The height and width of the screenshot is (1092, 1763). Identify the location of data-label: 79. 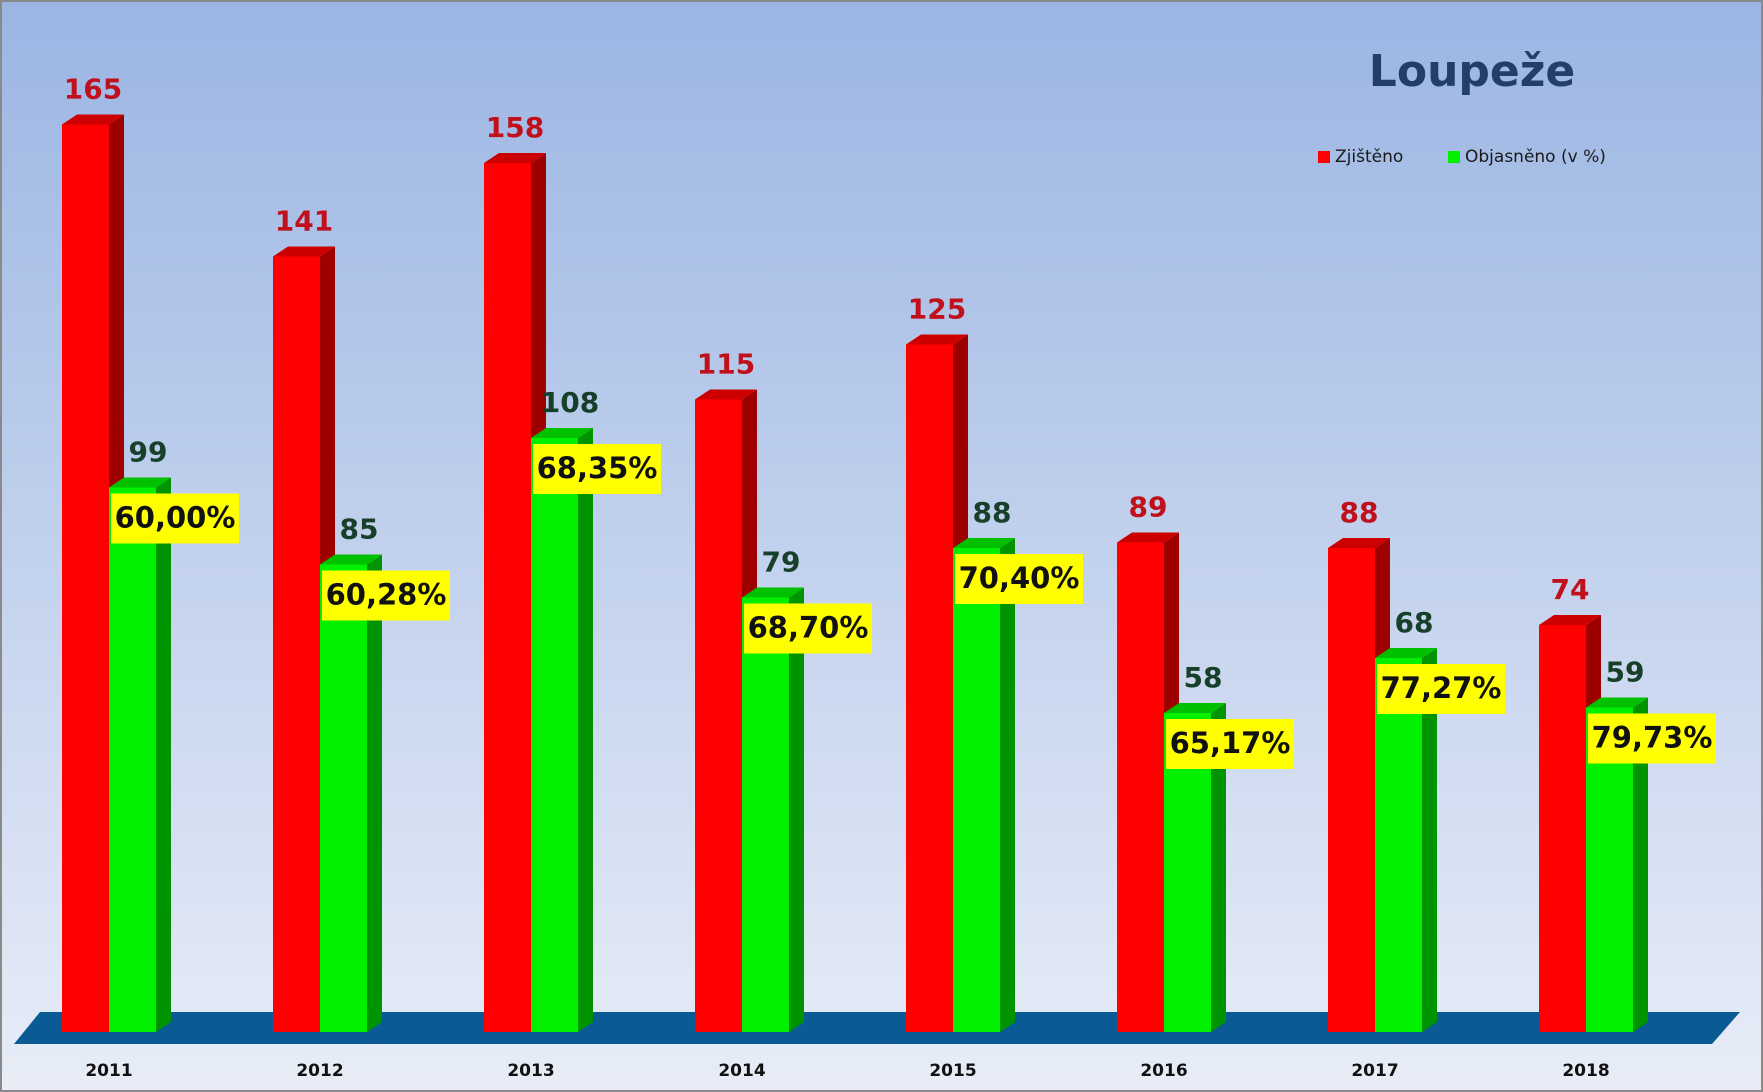
(781, 562).